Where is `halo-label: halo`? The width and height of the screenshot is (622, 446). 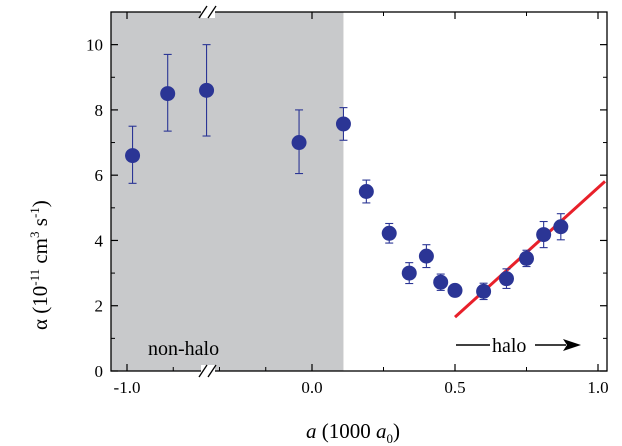
halo-label: halo is located at coordinates (509, 346).